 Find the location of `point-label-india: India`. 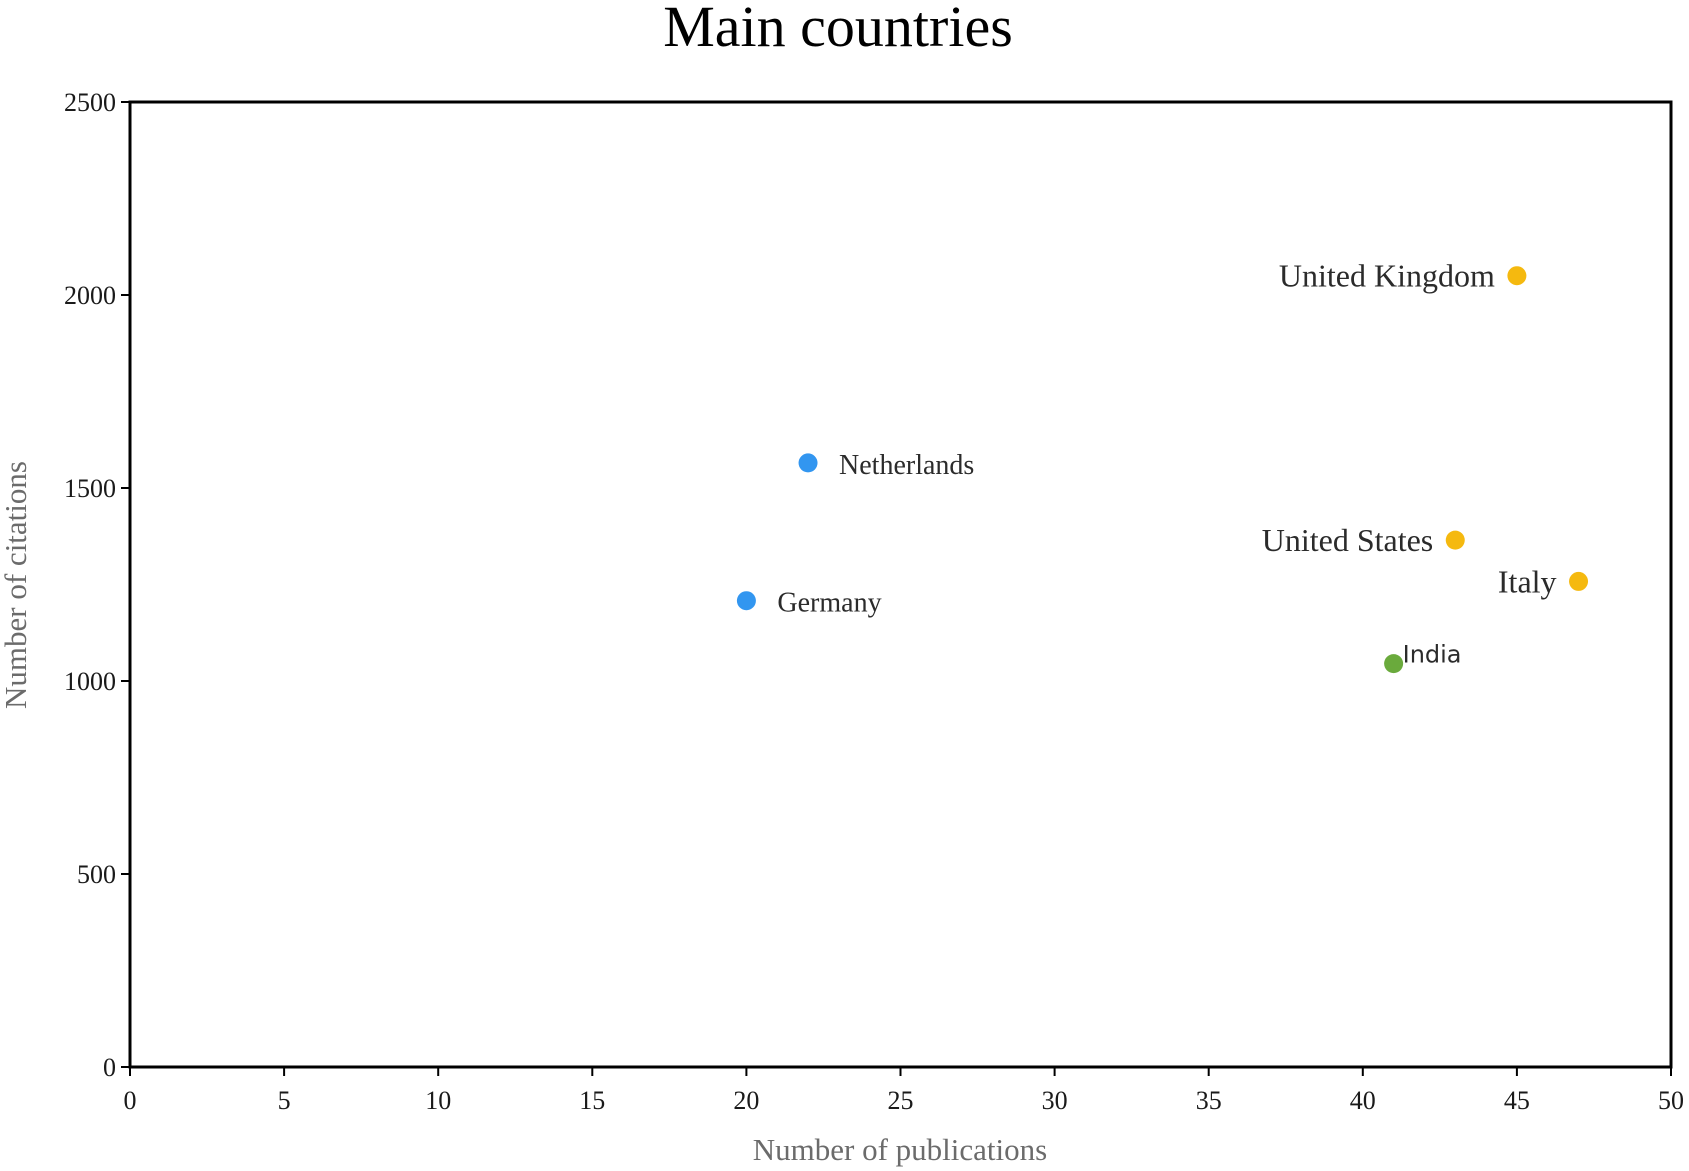

point-label-india: India is located at coordinates (1432, 655).